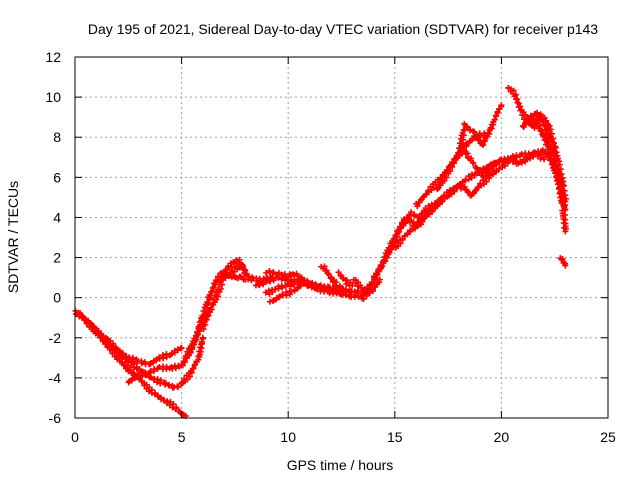 This screenshot has height=480, width=640. I want to click on x-axis-label: GPS time / hours, so click(340, 465).